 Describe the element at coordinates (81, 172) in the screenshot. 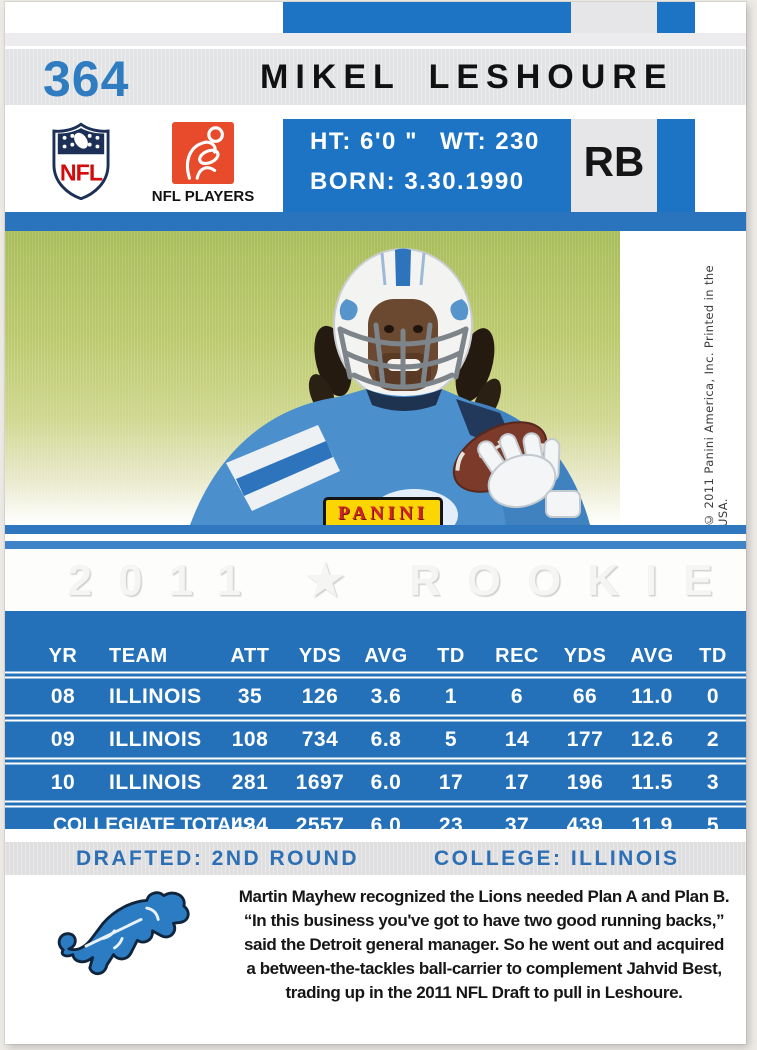

I see `svg-text: NFL` at that location.